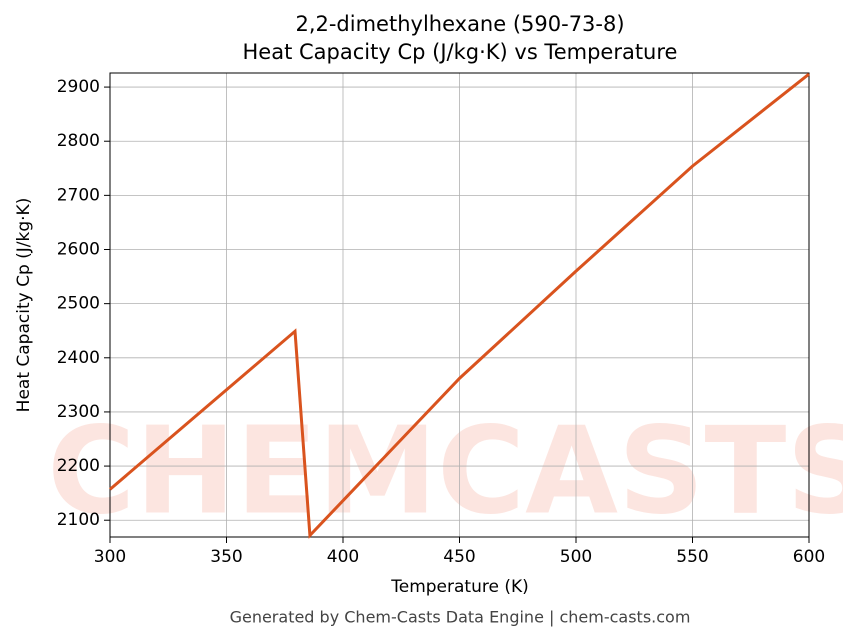 The height and width of the screenshot is (644, 843). Describe the element at coordinates (460, 52) in the screenshot. I see `chart-subtitle: Heat Capacity Cp (J/kg·K) vs Temperature` at that location.